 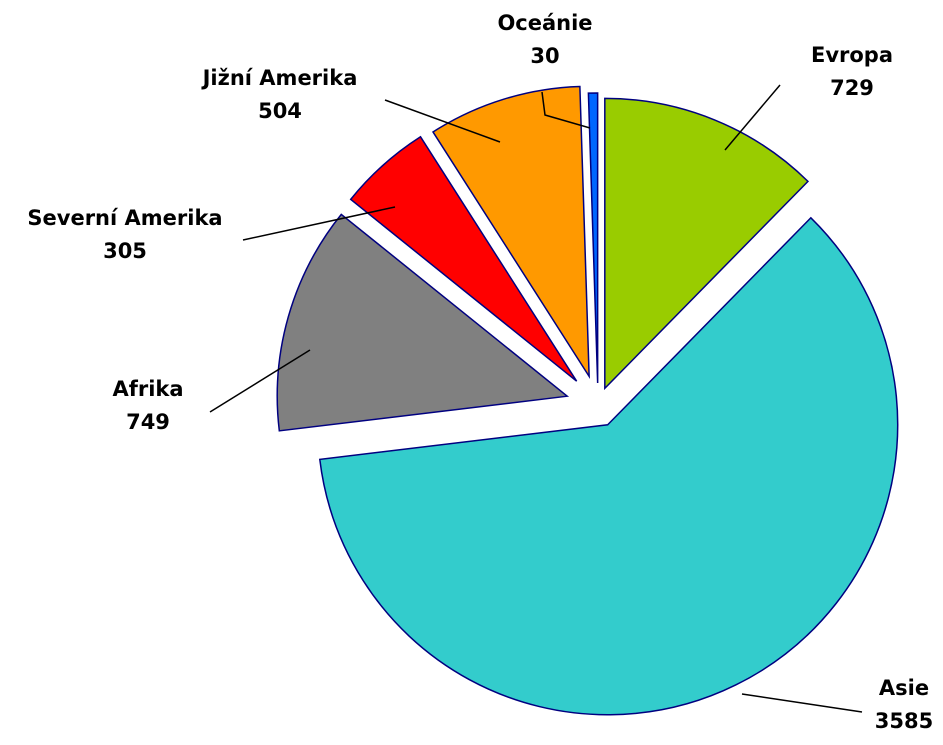 I want to click on slice-label-value: 30, so click(x=544, y=56).